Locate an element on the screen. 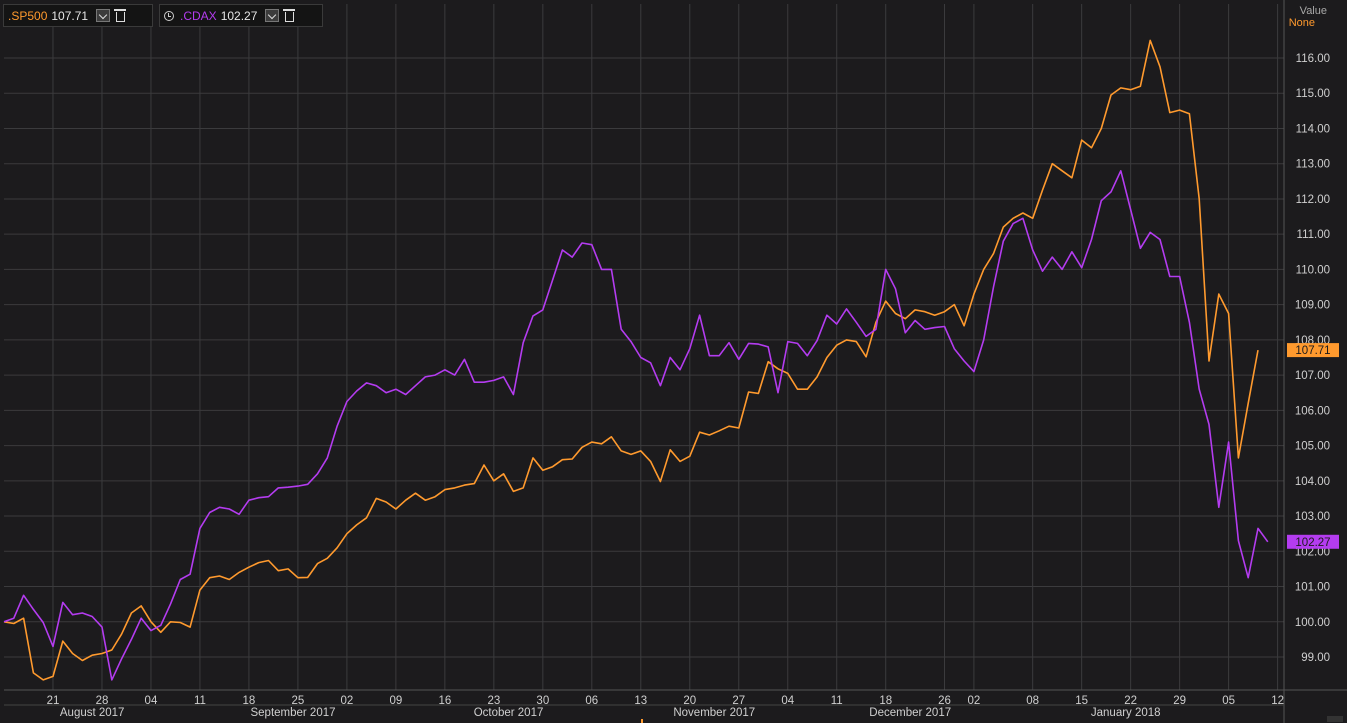  x-tick-label: 25 is located at coordinates (298, 701).